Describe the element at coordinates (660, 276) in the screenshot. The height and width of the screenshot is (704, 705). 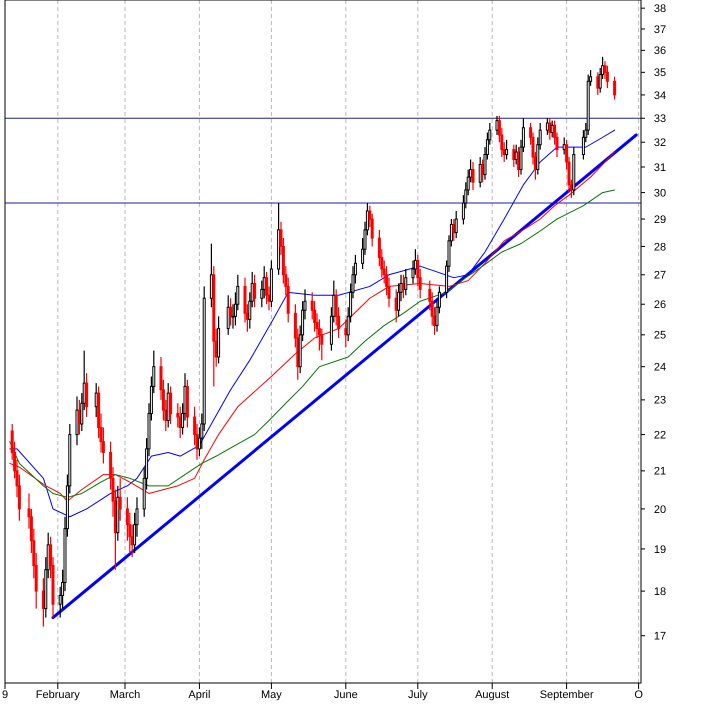
I see `y-tick-label: 27` at that location.